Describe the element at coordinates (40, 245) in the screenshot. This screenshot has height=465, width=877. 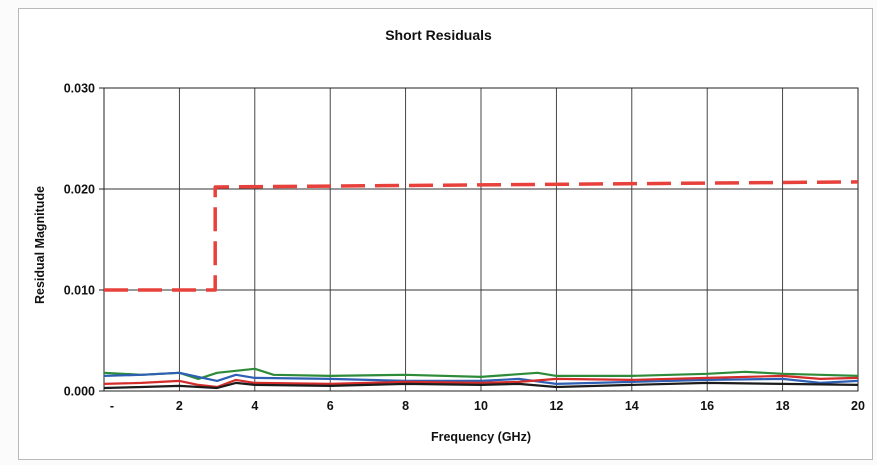
I see `y-axis-label: Residual Magnitude` at that location.